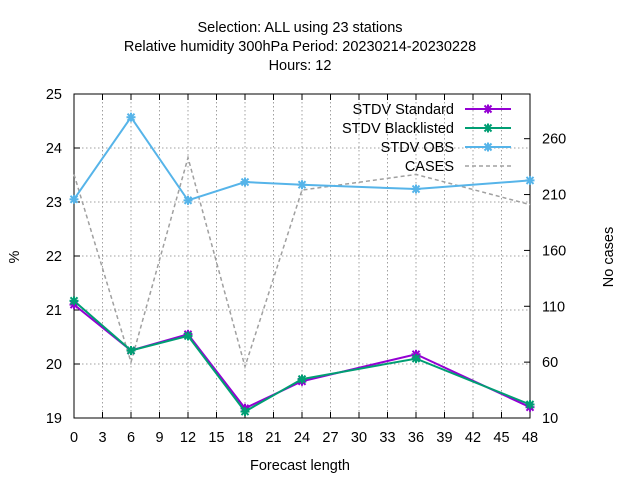  What do you see at coordinates (550, 419) in the screenshot?
I see `y2-tick-label: 10` at bounding box center [550, 419].